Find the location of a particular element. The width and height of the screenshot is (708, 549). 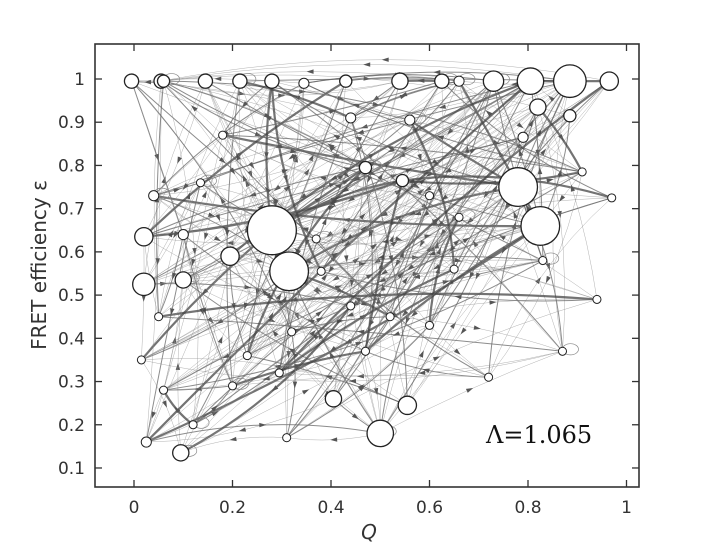

y-tick-label: 0.9 is located at coordinates (71, 123).